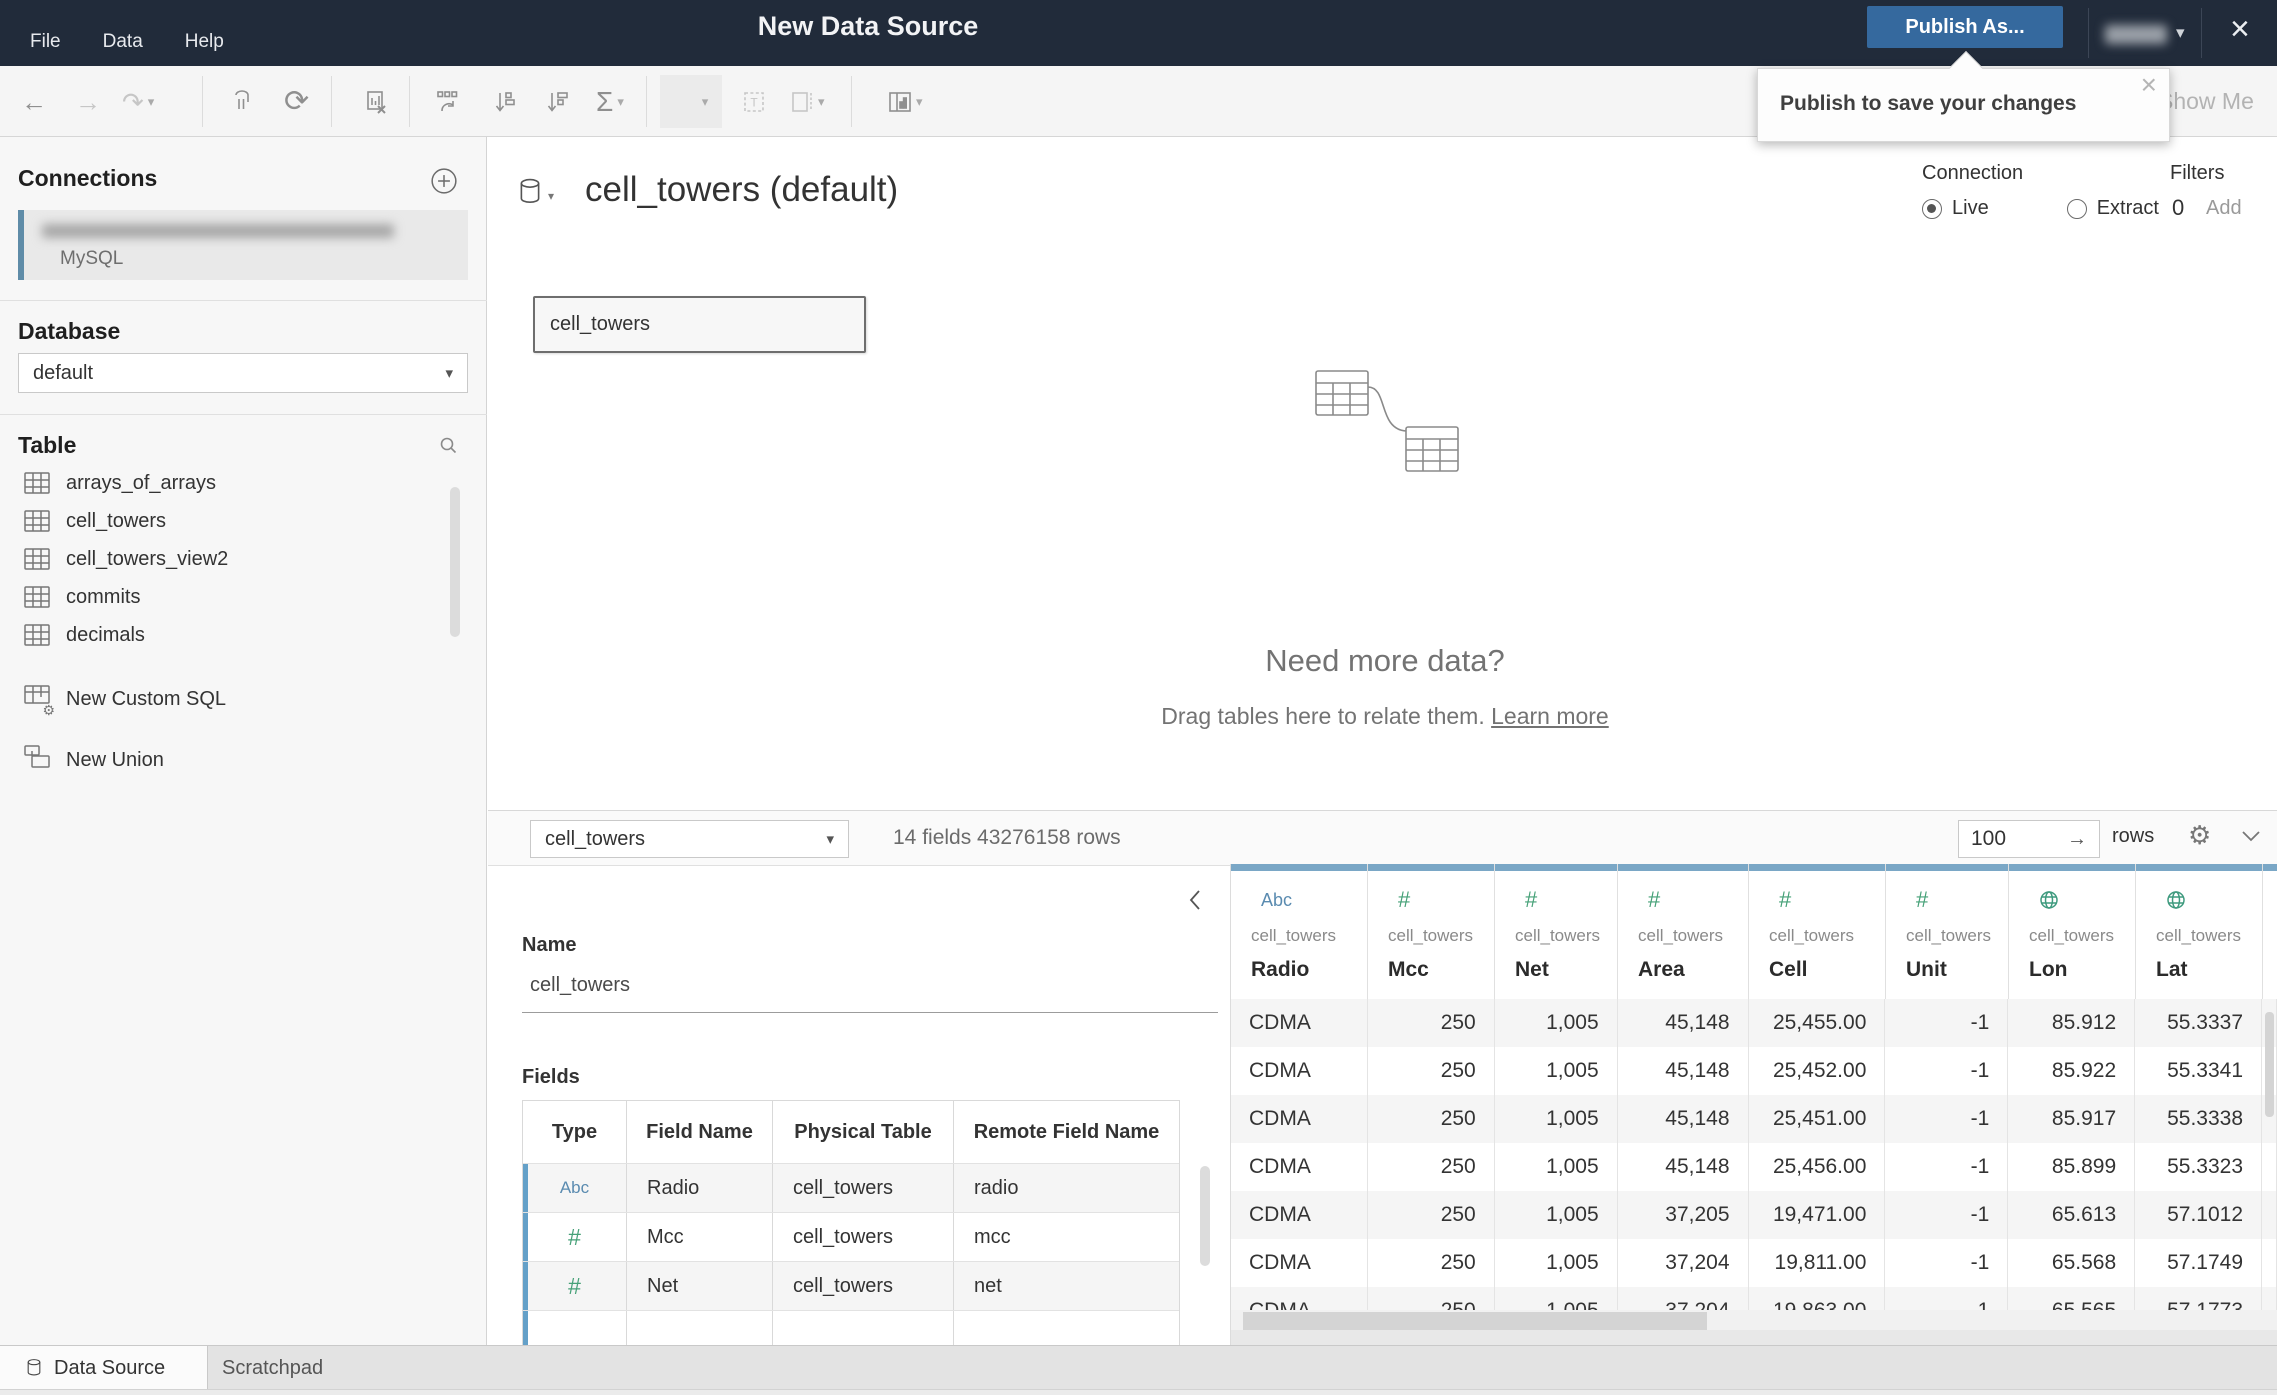  I want to click on new-union-button: New Union, so click(243, 760).